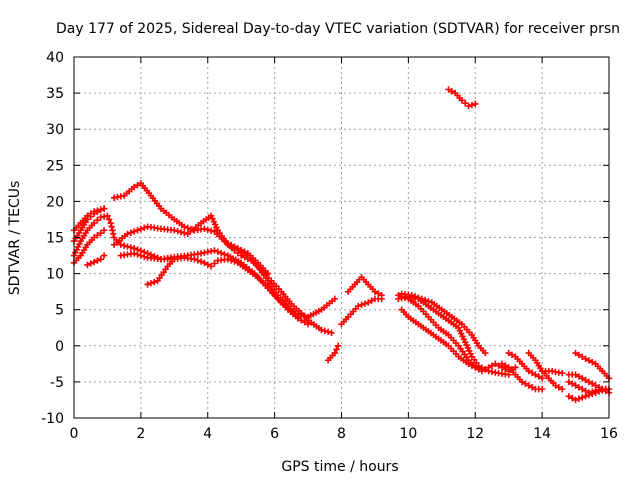 The width and height of the screenshot is (640, 480). Describe the element at coordinates (55, 166) in the screenshot. I see `y-tick-label: 25` at that location.